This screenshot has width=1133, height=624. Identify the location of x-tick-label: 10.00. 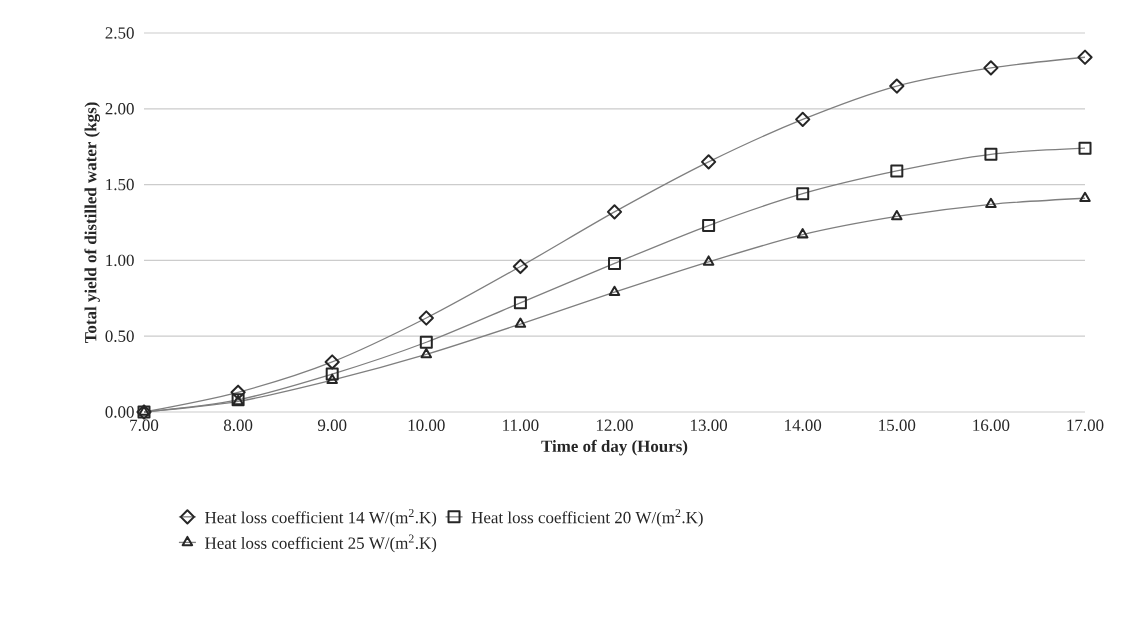
(426, 425).